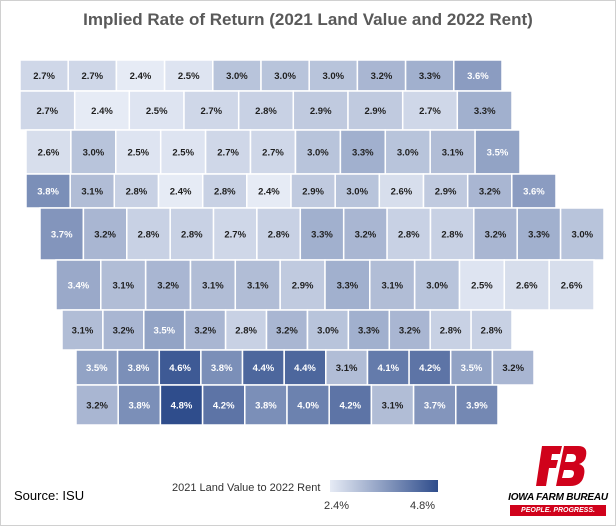  Describe the element at coordinates (430, 368) in the screenshot. I see `county-value-label: 4.2%` at that location.